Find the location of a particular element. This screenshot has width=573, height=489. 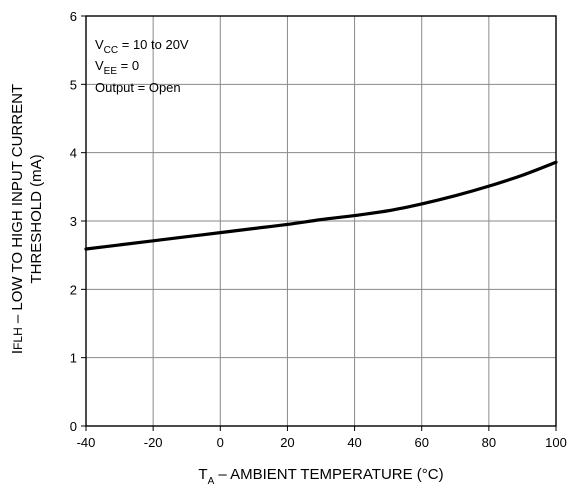

y-axis-title-line-2: THRESHOLD (mA) is located at coordinates (36, 218).